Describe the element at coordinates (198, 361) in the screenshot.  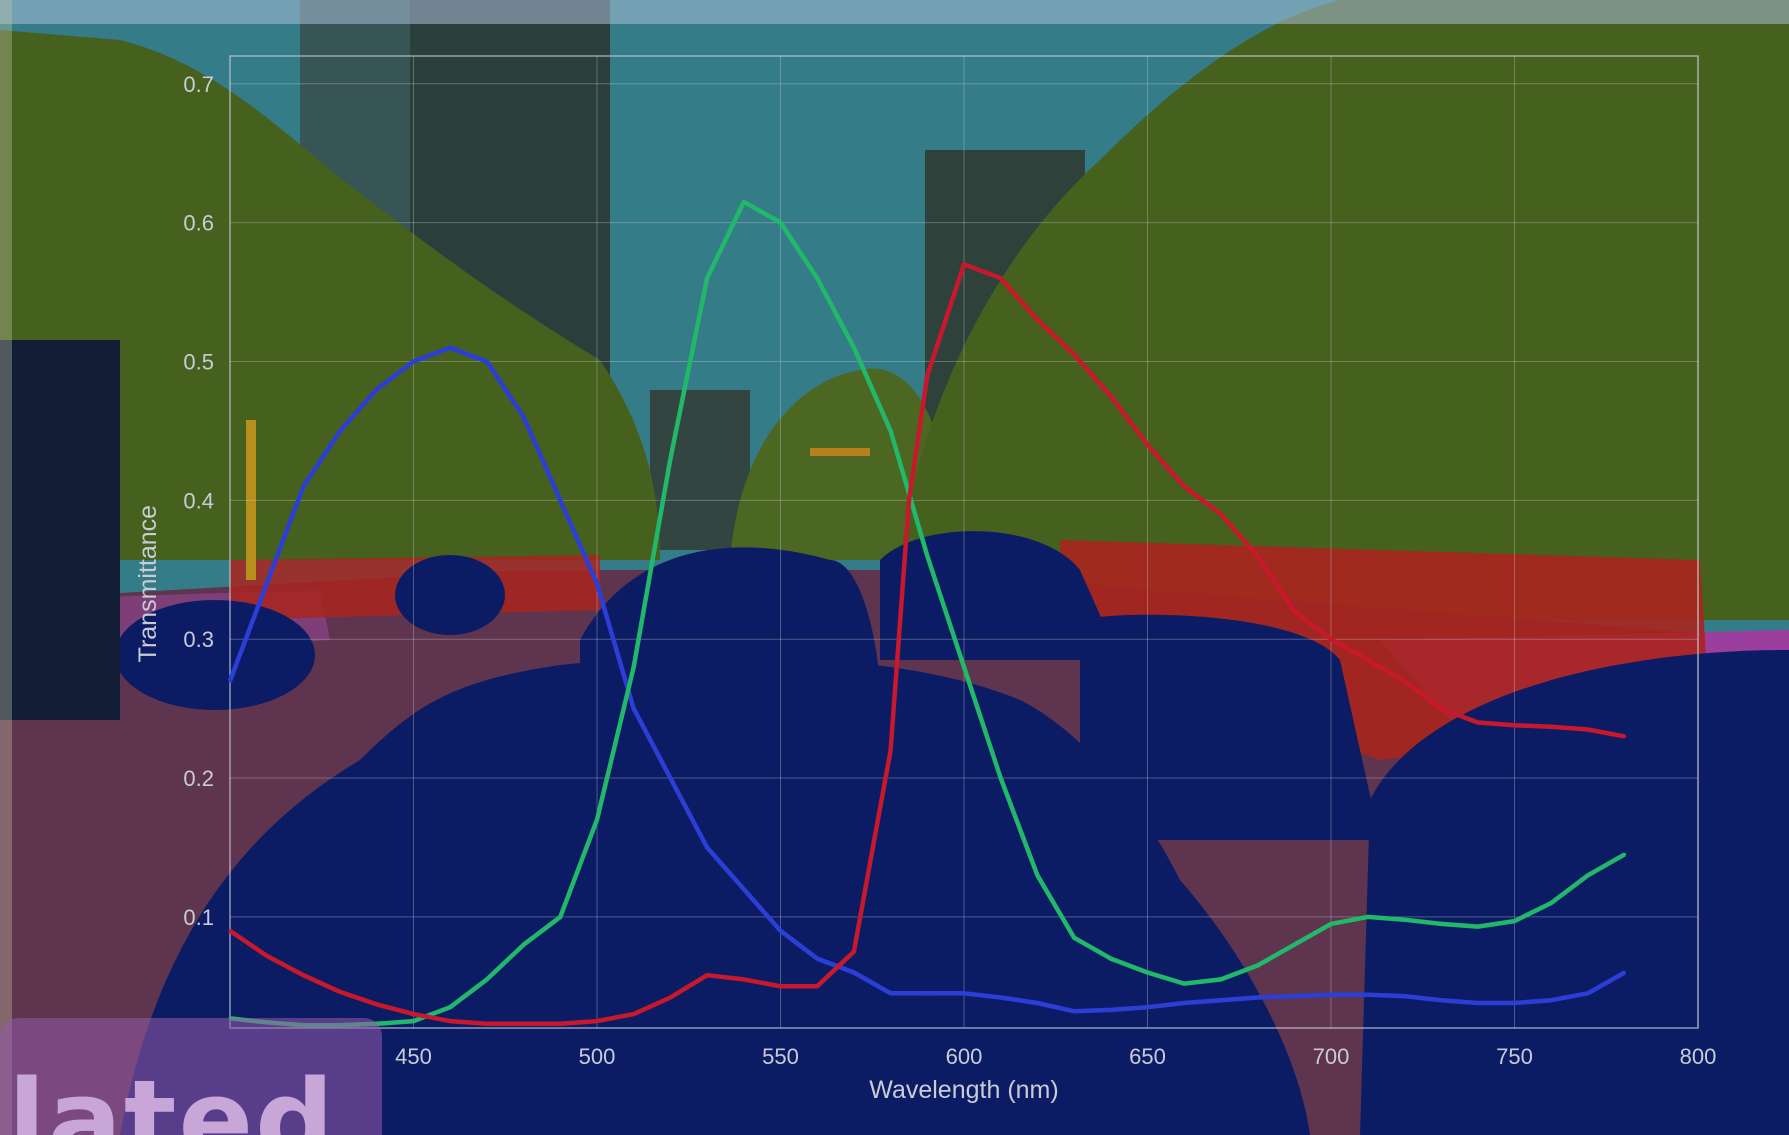
I see `y-tick-label: 0.5` at that location.